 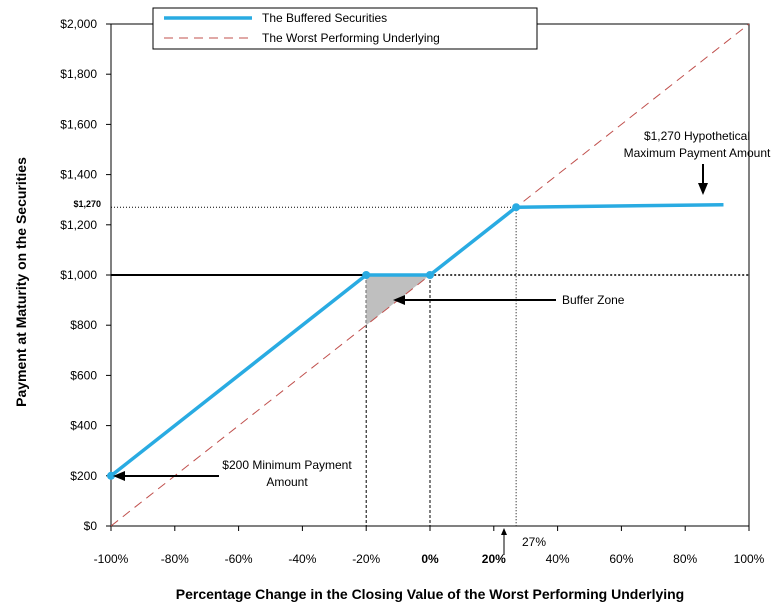 I want to click on cap-x-label: 27%, so click(x=534, y=542).